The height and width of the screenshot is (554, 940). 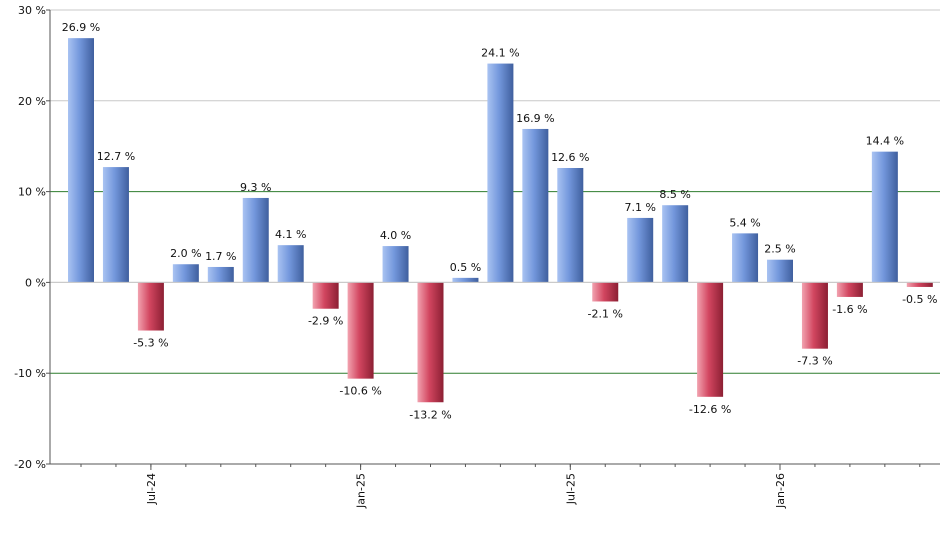 What do you see at coordinates (465, 267) in the screenshot?
I see `bar-value-label: 0.5 %` at bounding box center [465, 267].